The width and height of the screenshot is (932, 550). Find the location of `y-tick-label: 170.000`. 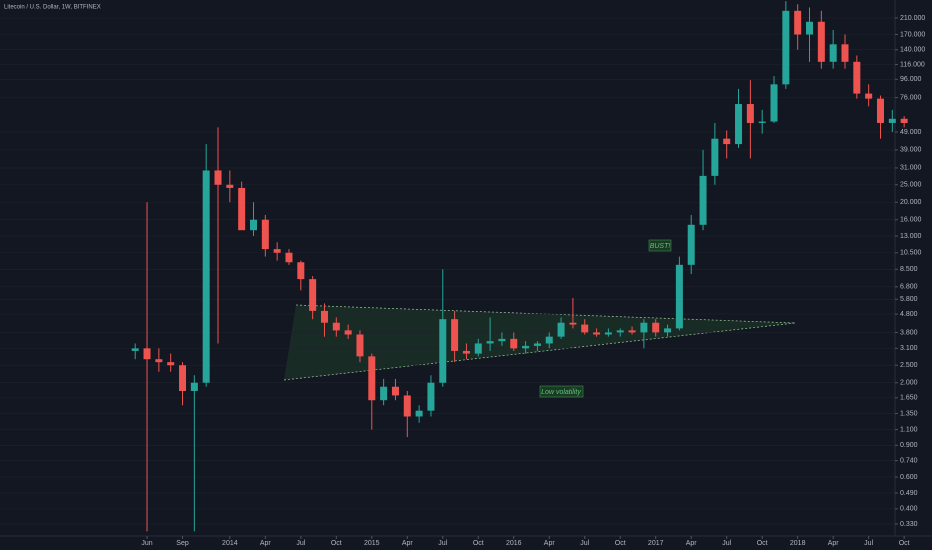

y-tick-label: 170.000 is located at coordinates (912, 34).